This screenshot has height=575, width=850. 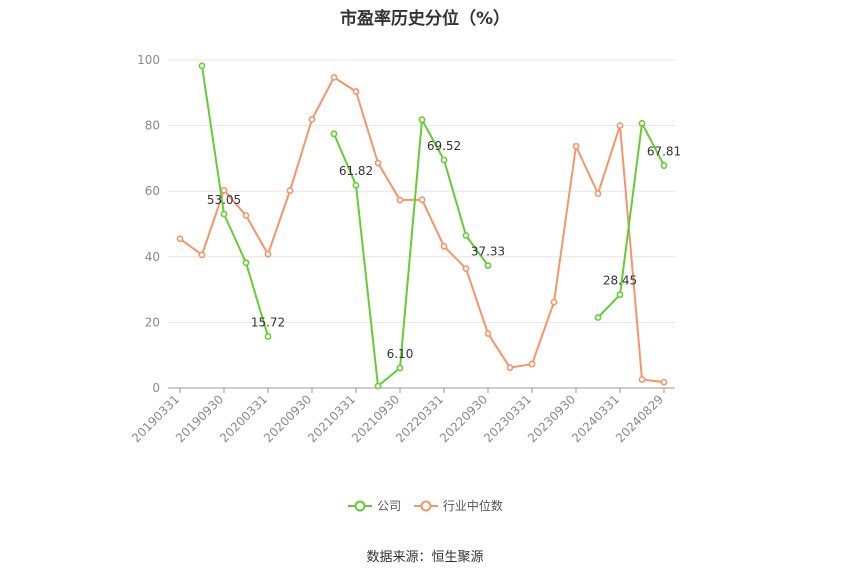 I want to click on legend-label-company: 公司, so click(x=389, y=506).